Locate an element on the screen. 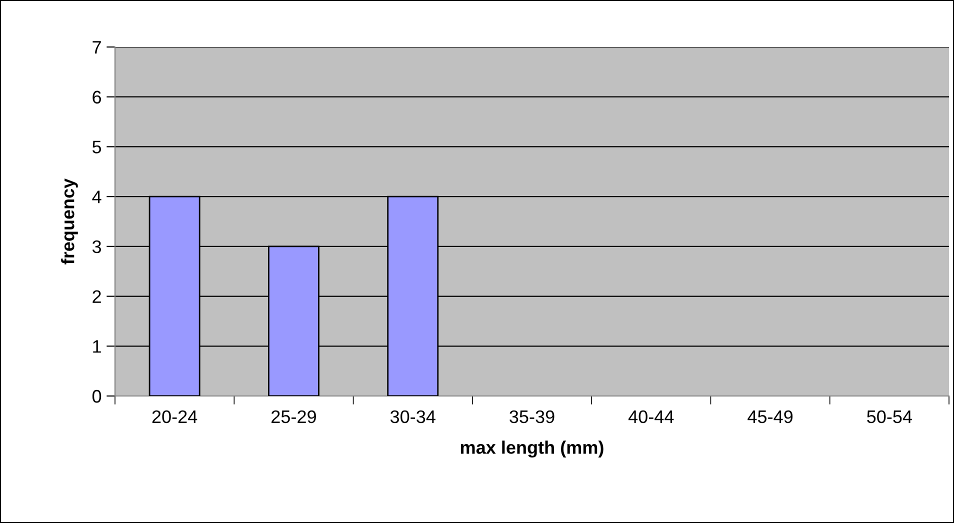 The width and height of the screenshot is (954, 523). x-axis-title: max length (mm) is located at coordinates (532, 449).